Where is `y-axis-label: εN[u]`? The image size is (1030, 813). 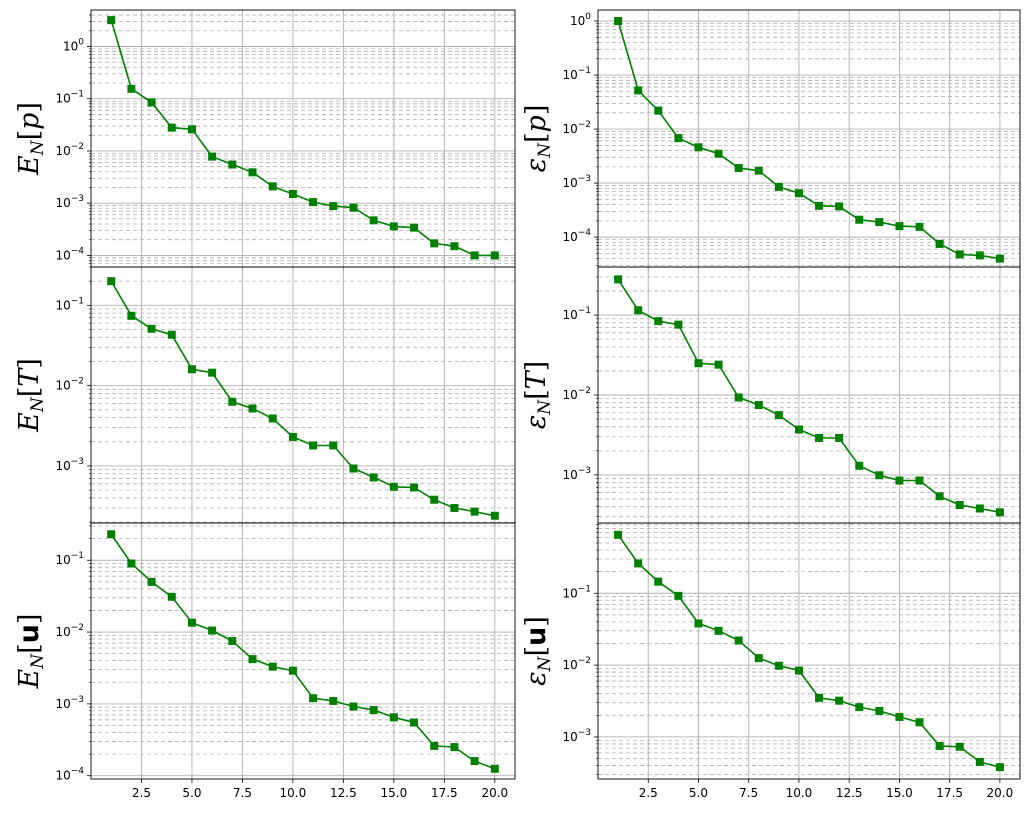 y-axis-label: εN[u] is located at coordinates (538, 651).